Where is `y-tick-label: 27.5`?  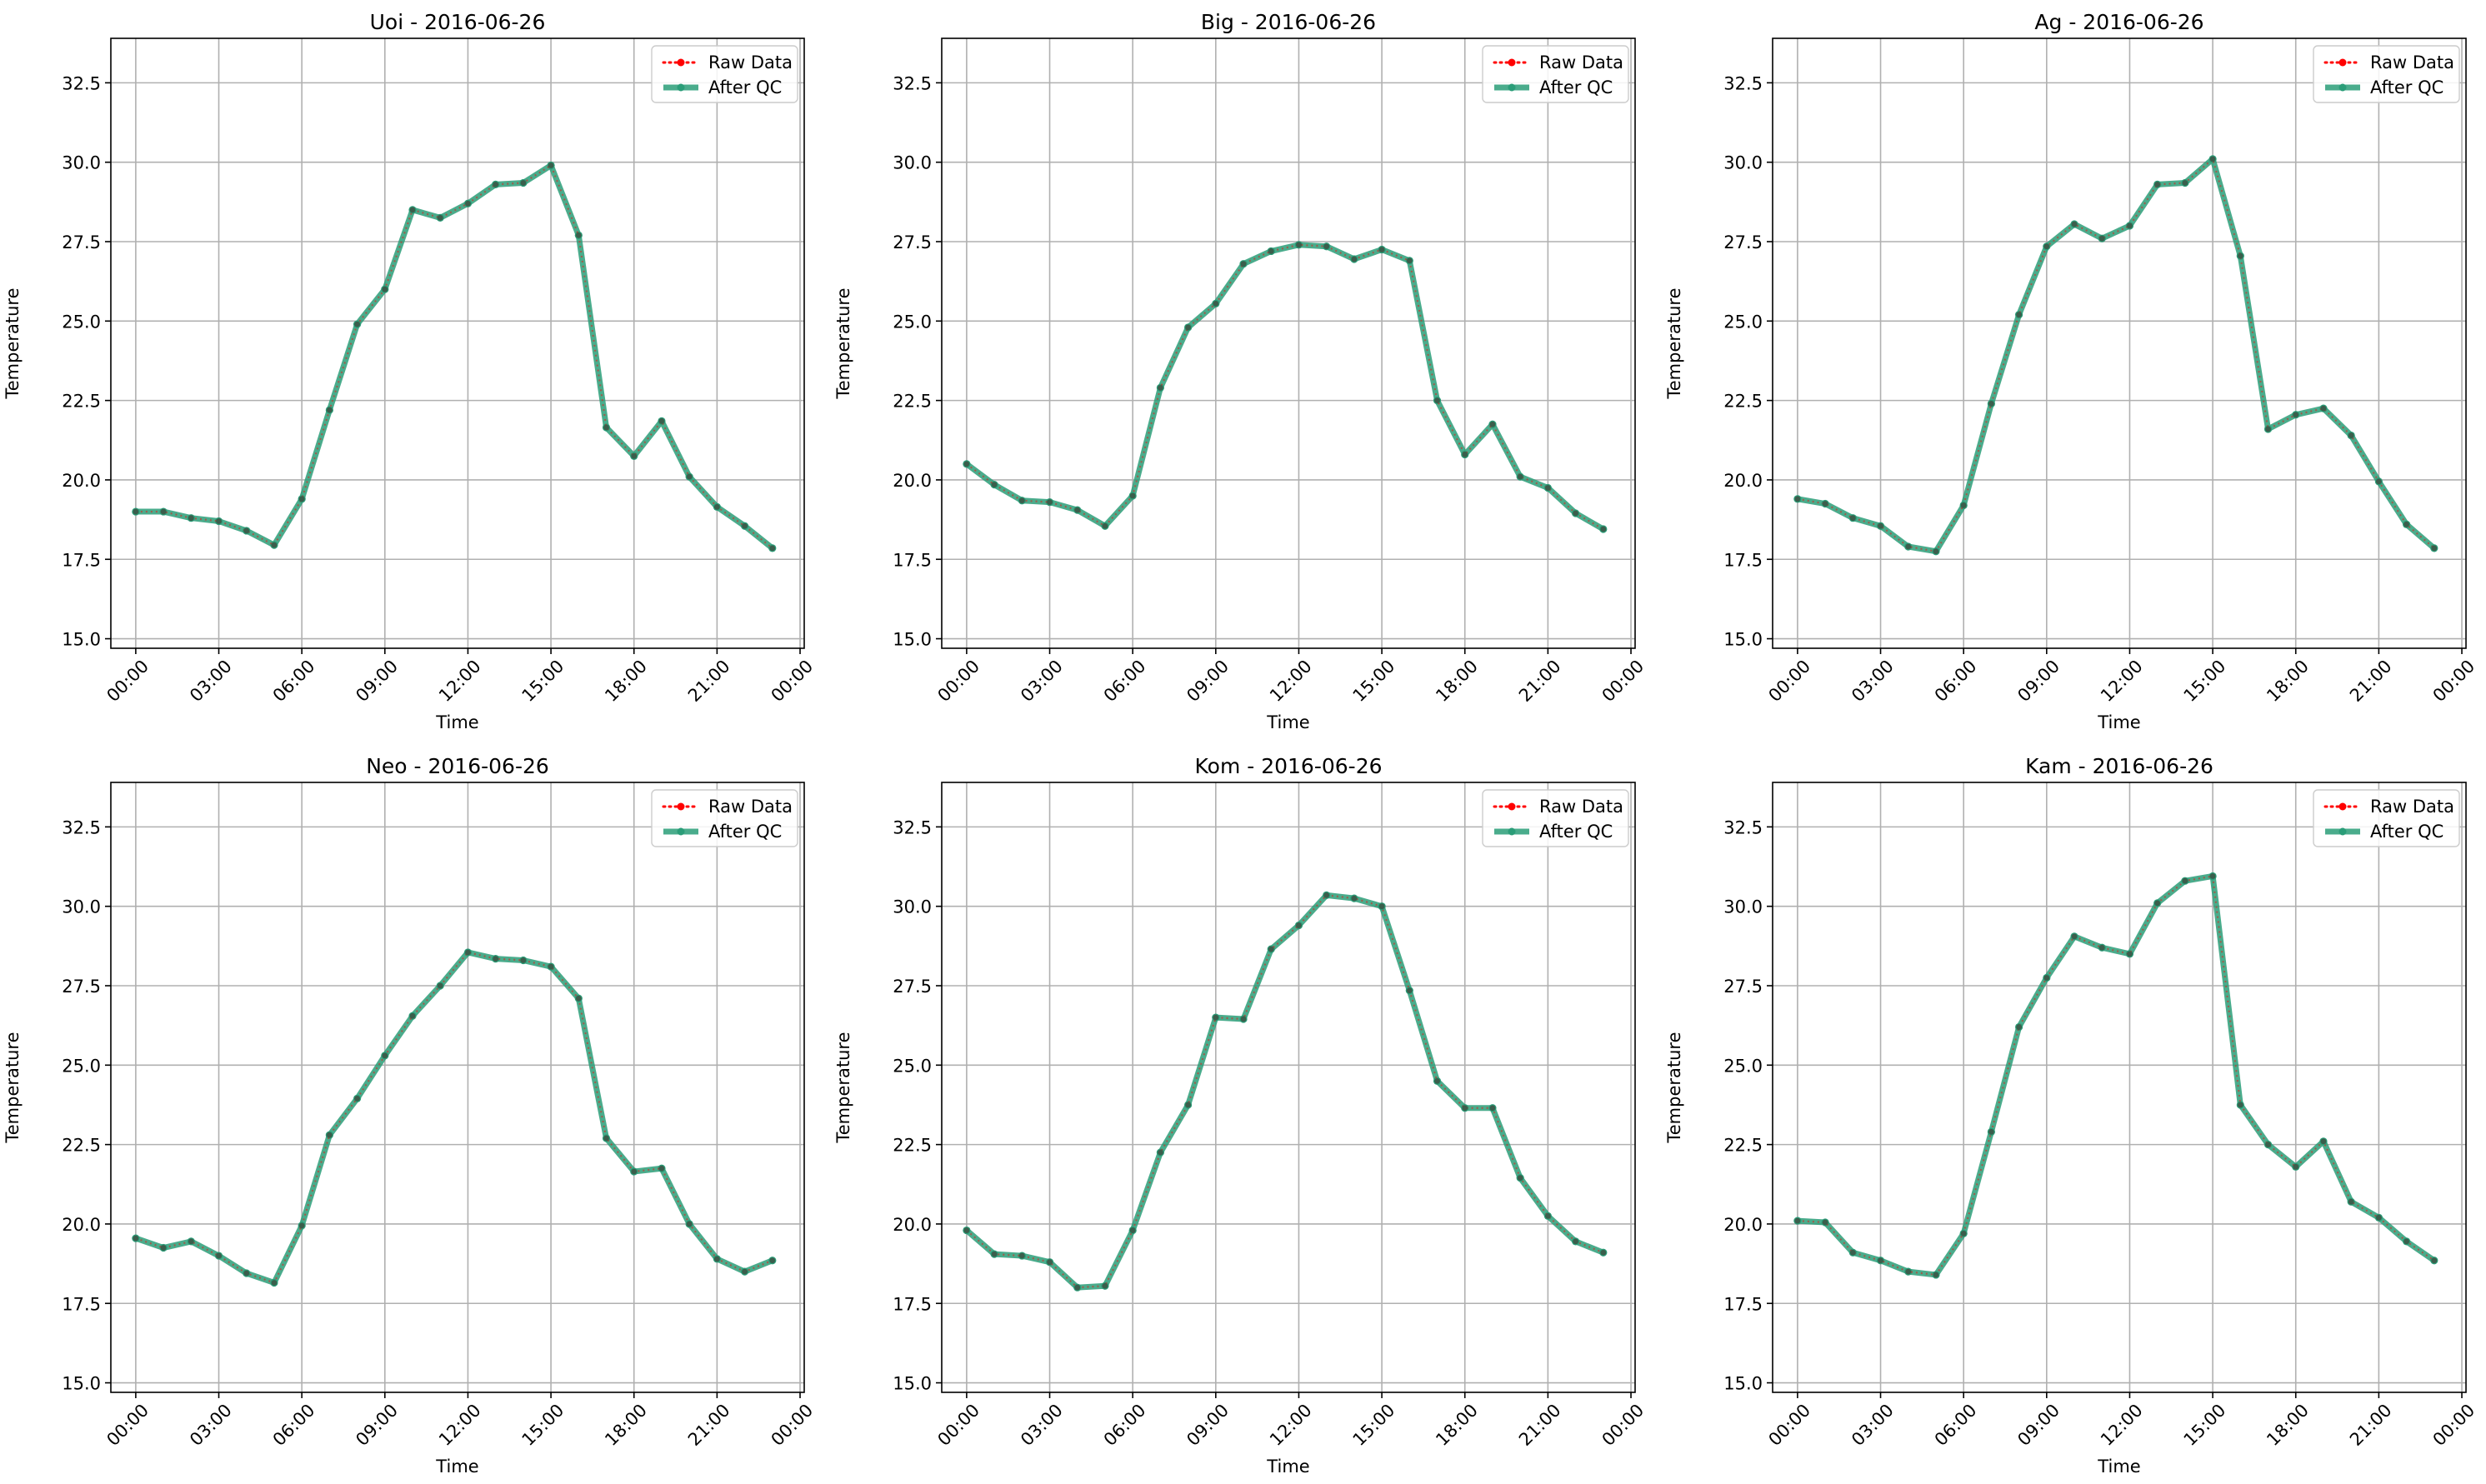
y-tick-label: 27.5 is located at coordinates (912, 987).